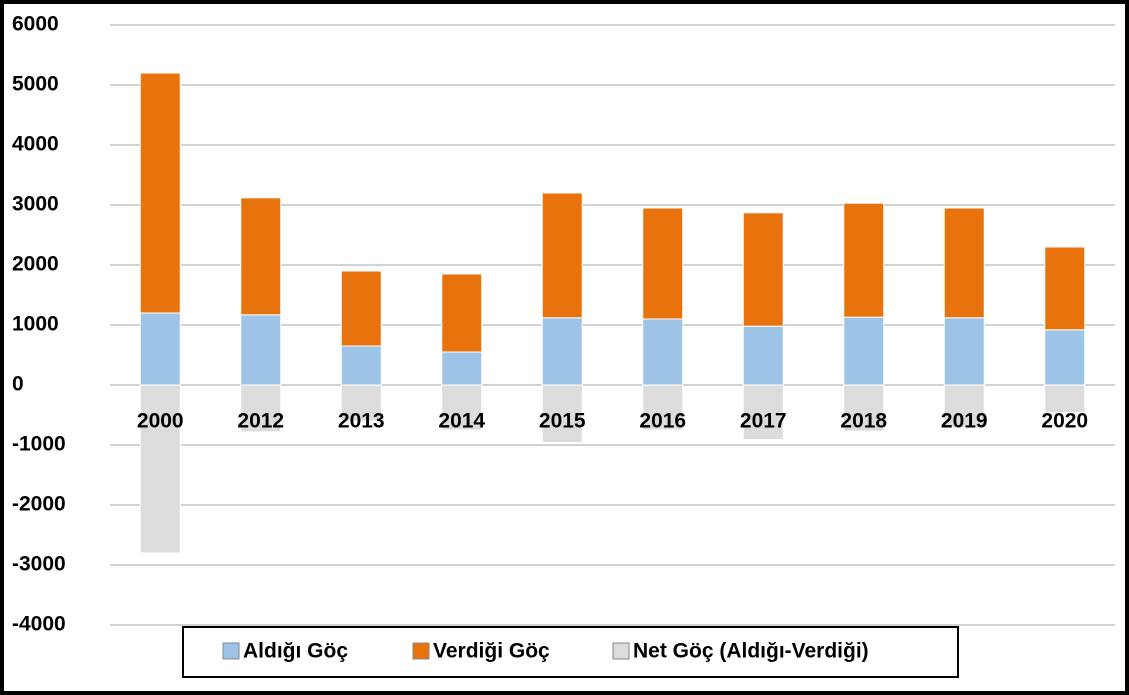  Describe the element at coordinates (35, 24) in the screenshot. I see `y-tick-label: 6000` at that location.